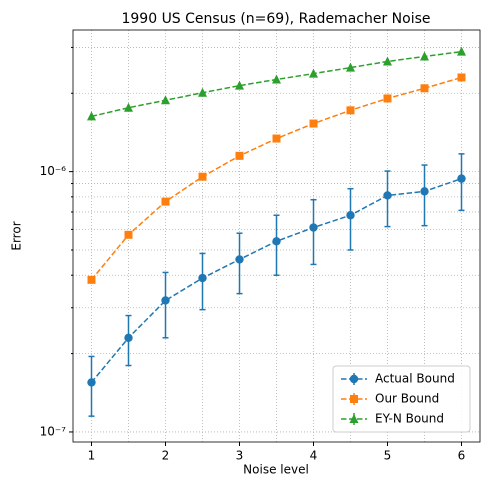 The width and height of the screenshot is (490, 490). Describe the element at coordinates (314, 456) in the screenshot. I see `x-tick-label: 4` at that location.